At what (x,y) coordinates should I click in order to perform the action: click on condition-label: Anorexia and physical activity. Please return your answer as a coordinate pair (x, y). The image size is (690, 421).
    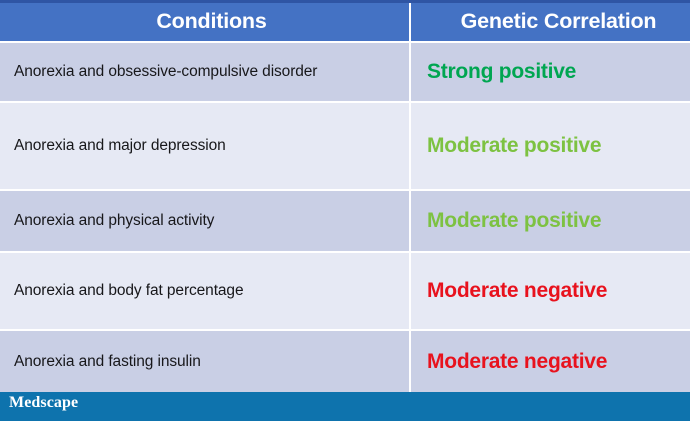
    Looking at the image, I should click on (114, 220).